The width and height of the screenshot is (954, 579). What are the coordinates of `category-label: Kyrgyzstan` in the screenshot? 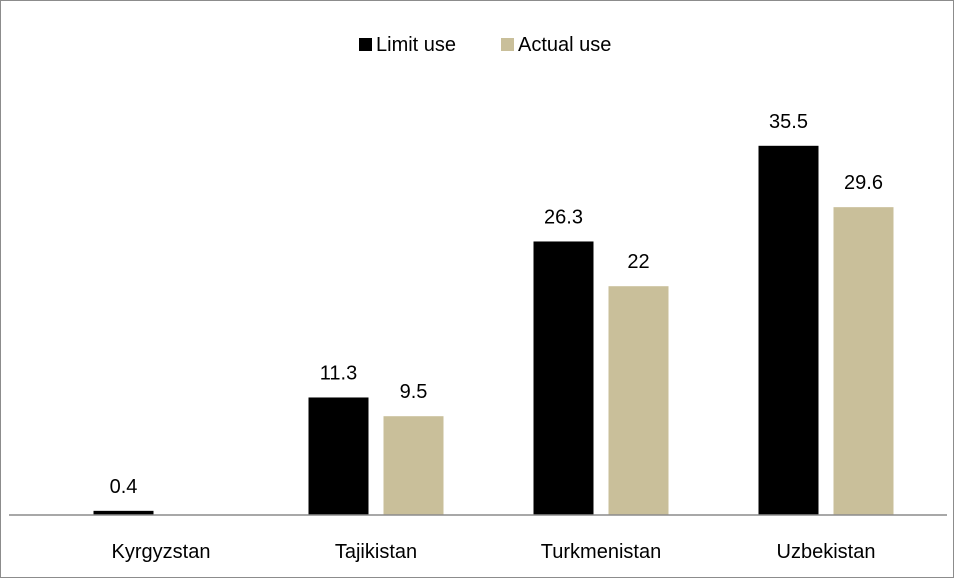 It's located at (161, 552).